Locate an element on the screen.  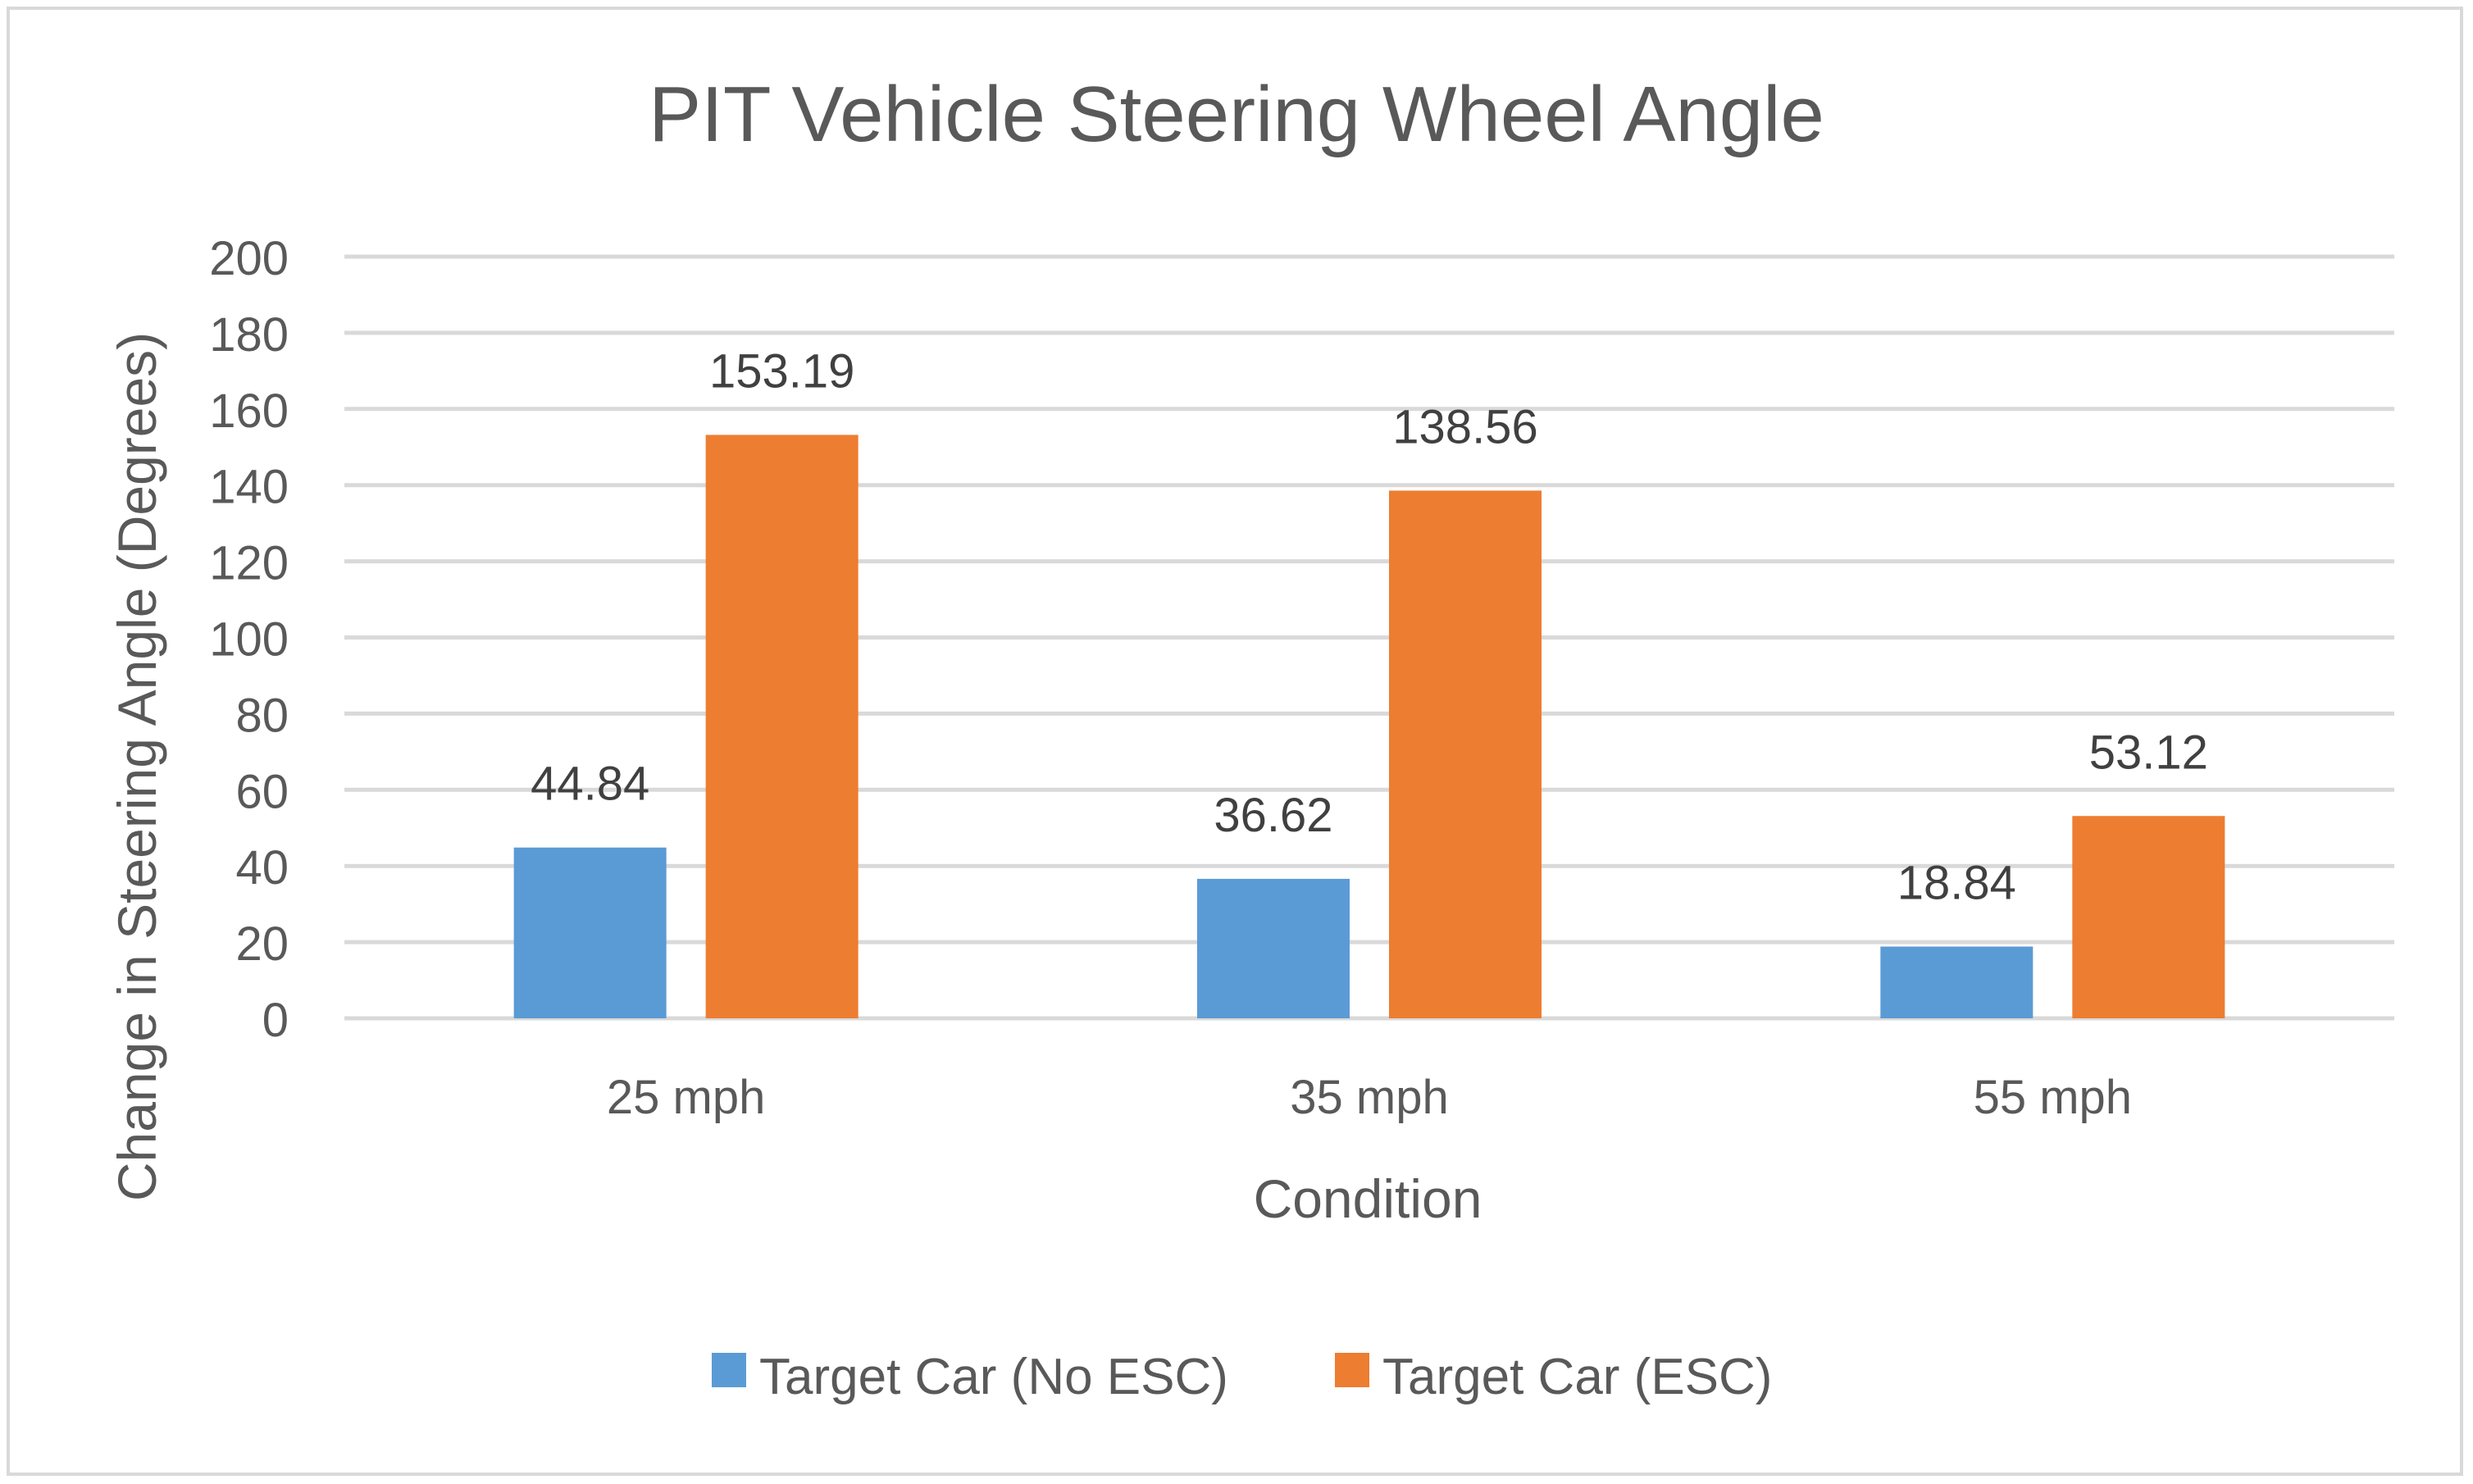
y-tick-label: 160 is located at coordinates (249, 411).